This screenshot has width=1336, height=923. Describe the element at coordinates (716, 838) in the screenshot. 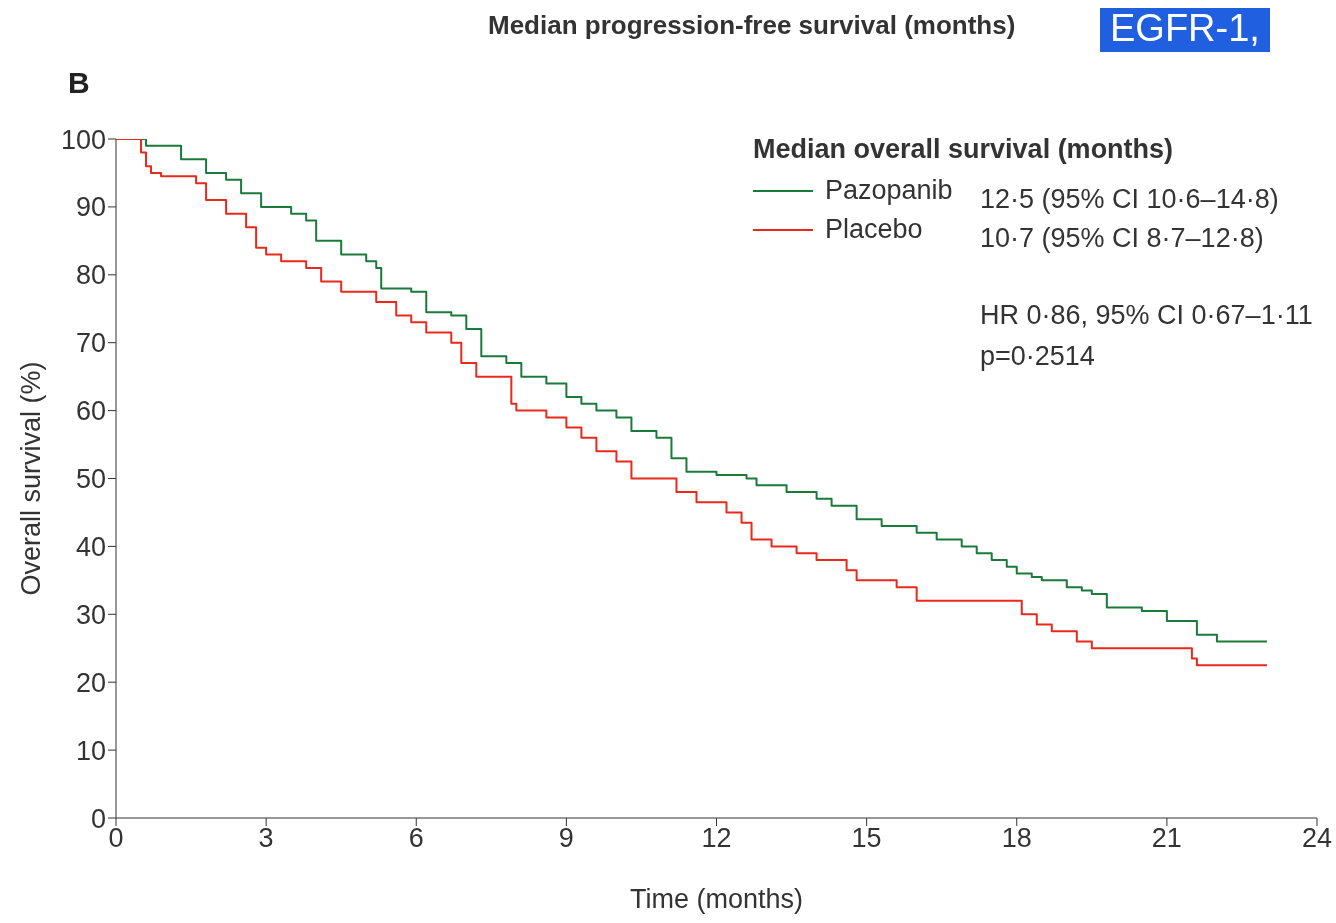

I see `x-tick-label: 12` at that location.